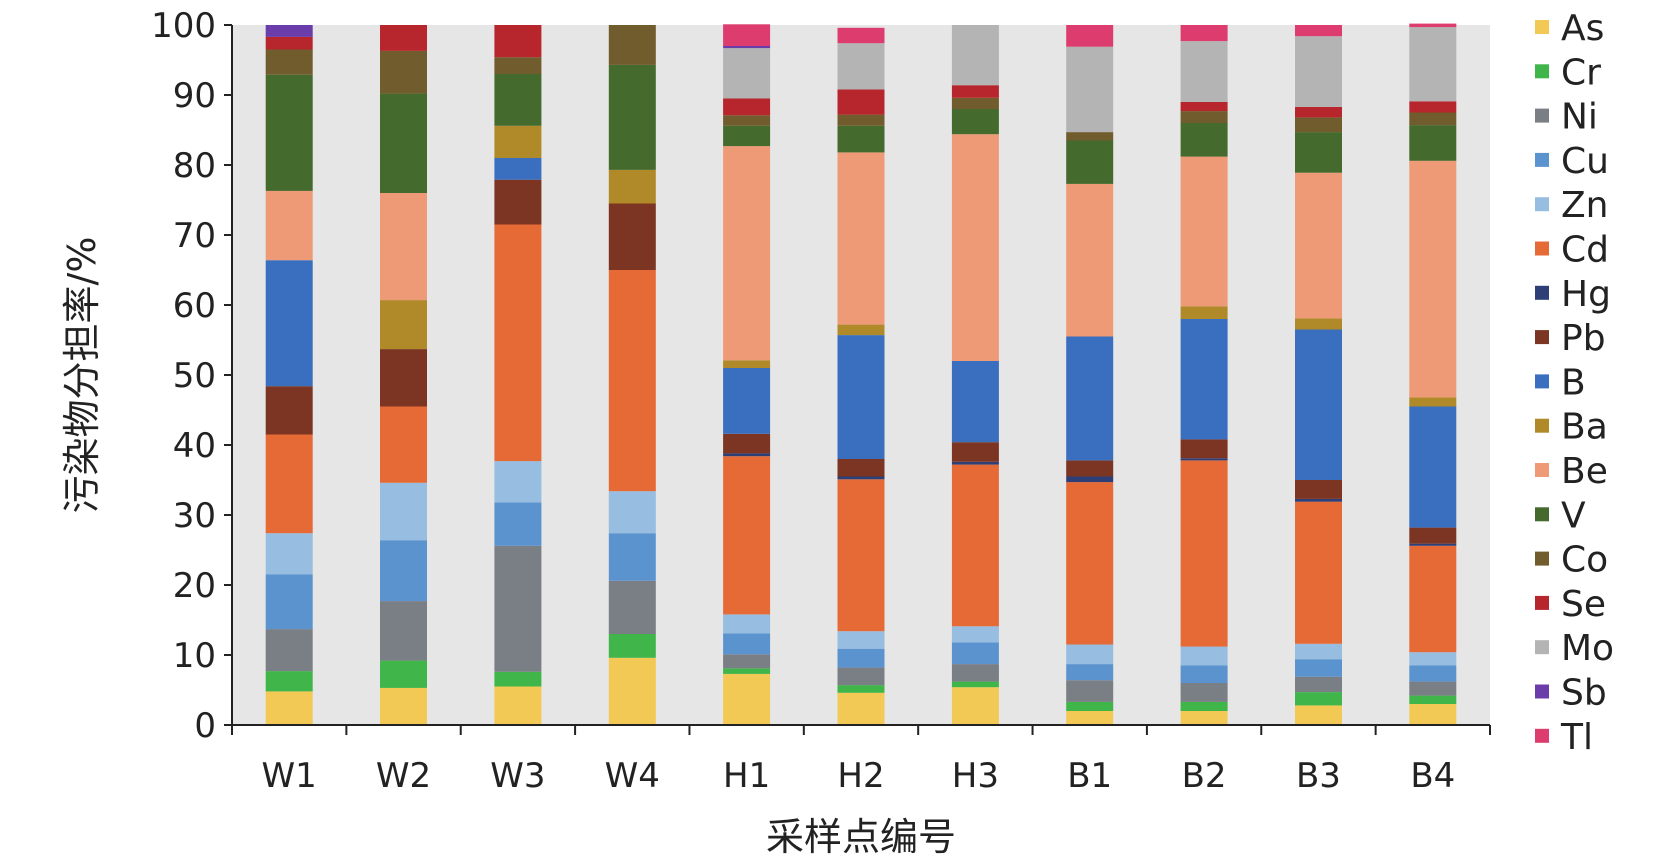  I want to click on x-tick-labels: W1 W2 W3 W4 H1 H2 H3 B1 B2 B3 B4, so click(859, 776).